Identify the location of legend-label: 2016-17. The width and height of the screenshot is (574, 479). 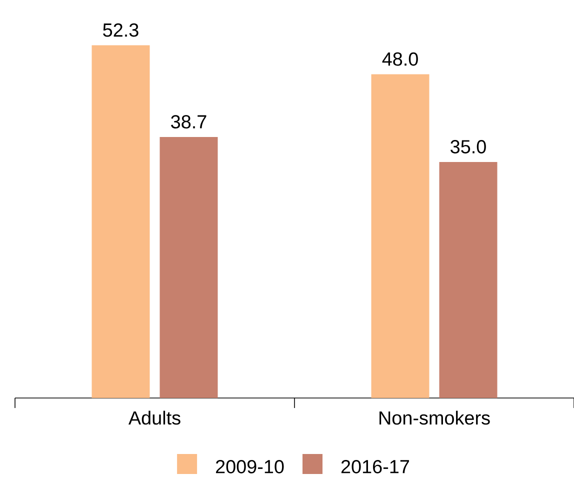
(375, 467).